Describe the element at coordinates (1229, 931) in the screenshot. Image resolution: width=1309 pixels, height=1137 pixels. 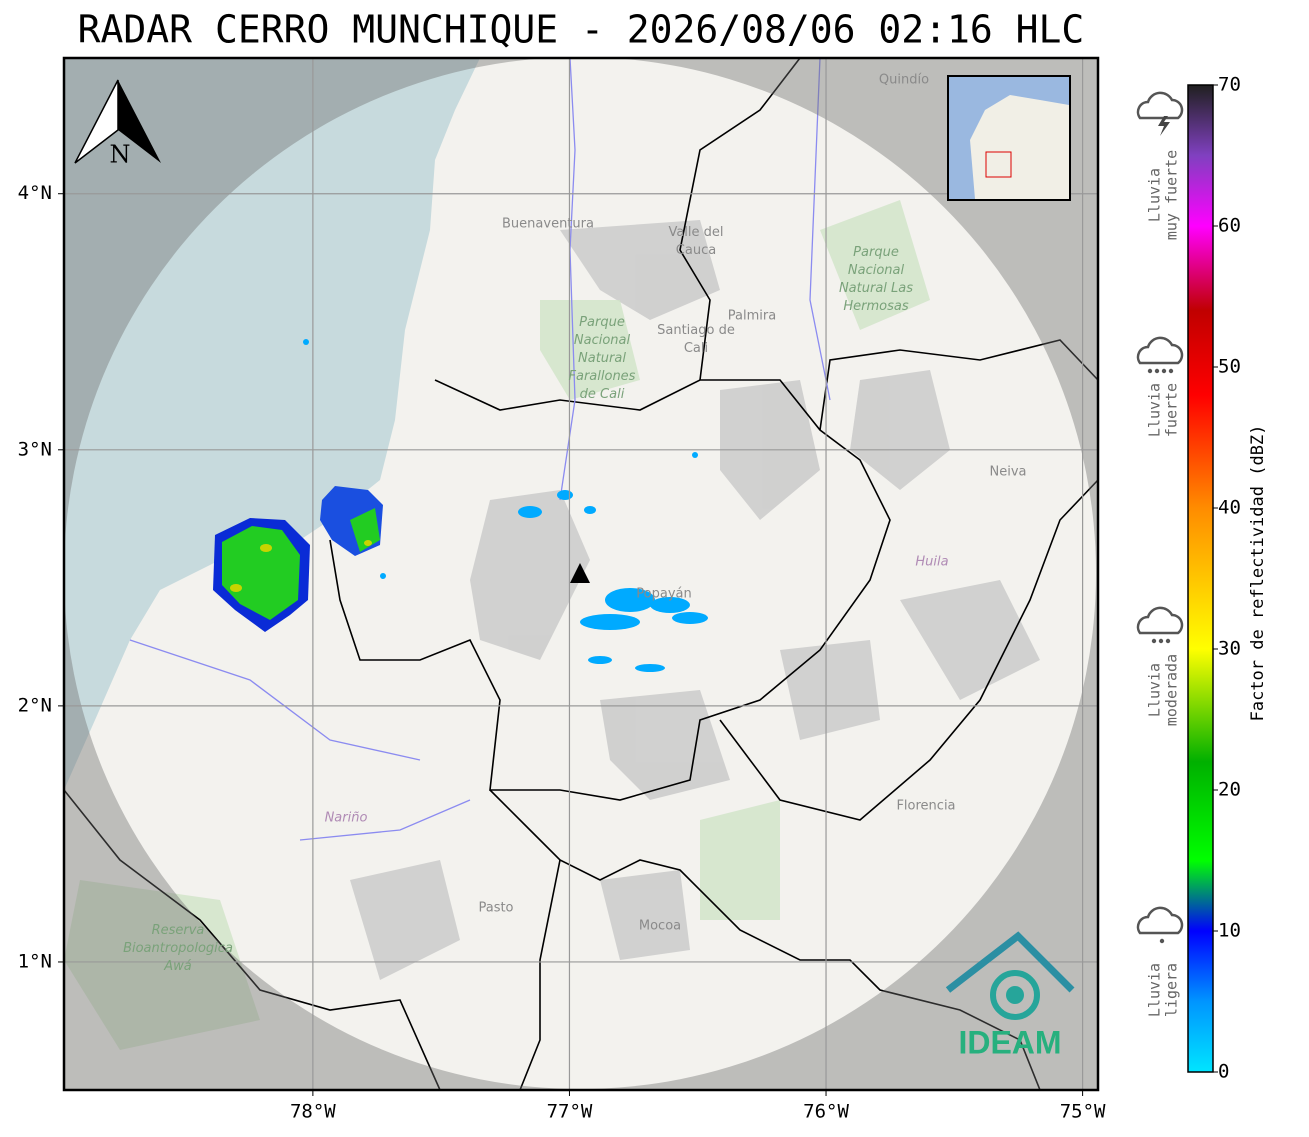
I see `colorbar-tick-label: 10` at that location.